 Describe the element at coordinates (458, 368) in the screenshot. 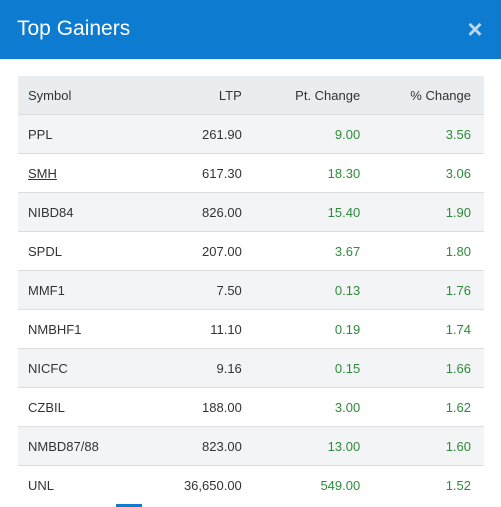

I see `row-pct-change: 1.66` at that location.